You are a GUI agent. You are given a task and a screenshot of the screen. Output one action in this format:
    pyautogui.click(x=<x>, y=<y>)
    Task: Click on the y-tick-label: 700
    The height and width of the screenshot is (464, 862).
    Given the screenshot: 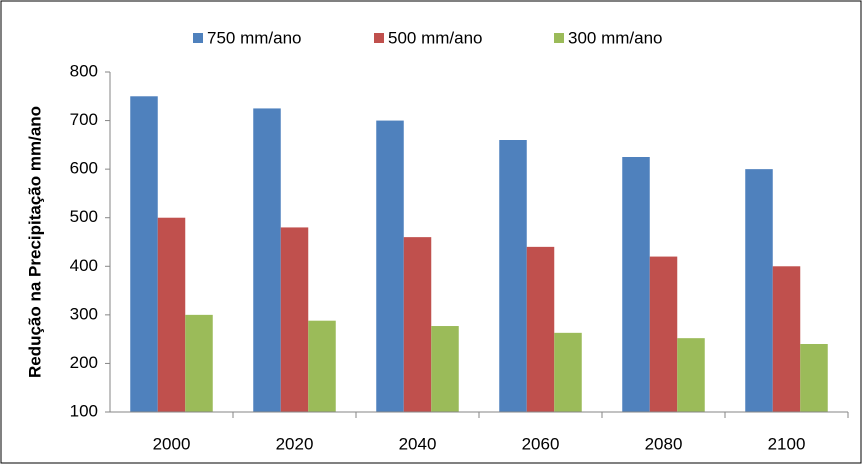 What is the action you would take?
    pyautogui.click(x=84, y=119)
    